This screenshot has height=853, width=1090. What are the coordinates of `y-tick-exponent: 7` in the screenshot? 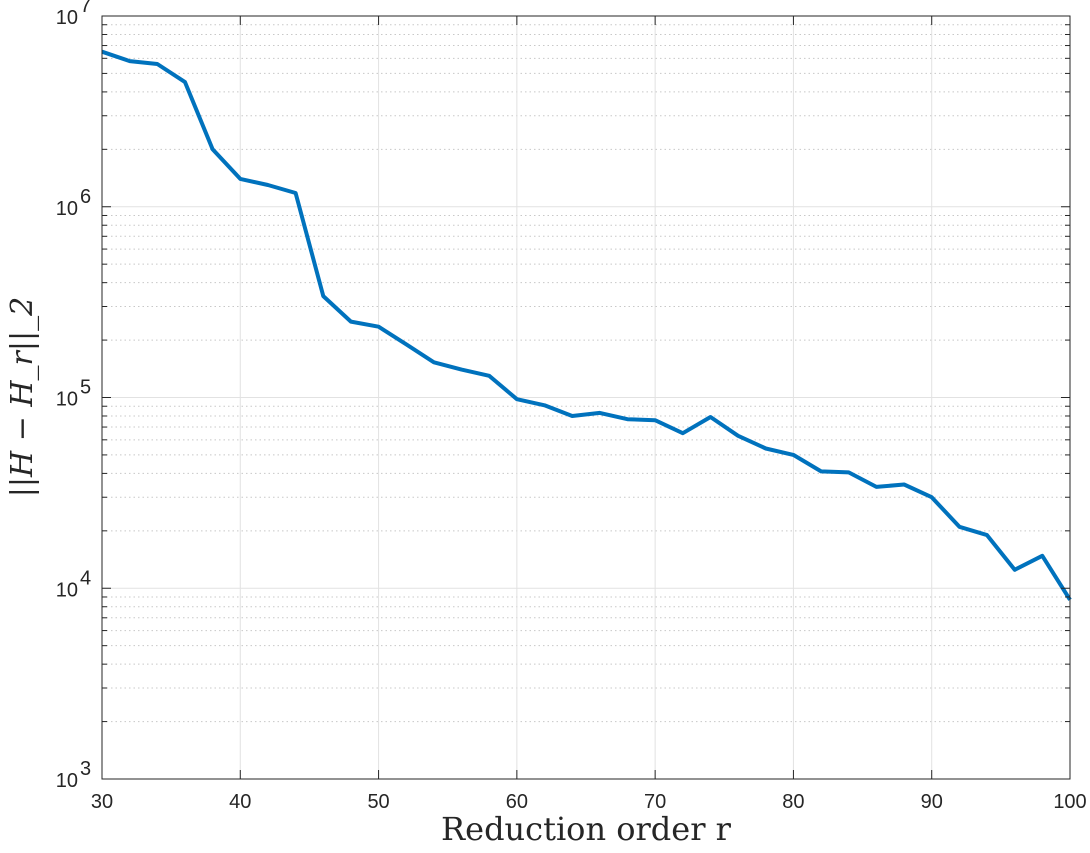 It's located at (85, 8).